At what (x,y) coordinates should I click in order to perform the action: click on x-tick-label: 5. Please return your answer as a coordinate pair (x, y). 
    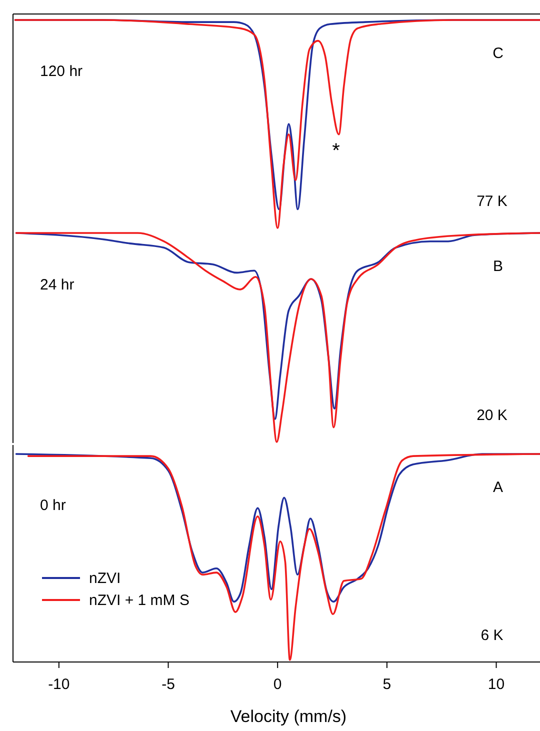
    Looking at the image, I should click on (387, 684).